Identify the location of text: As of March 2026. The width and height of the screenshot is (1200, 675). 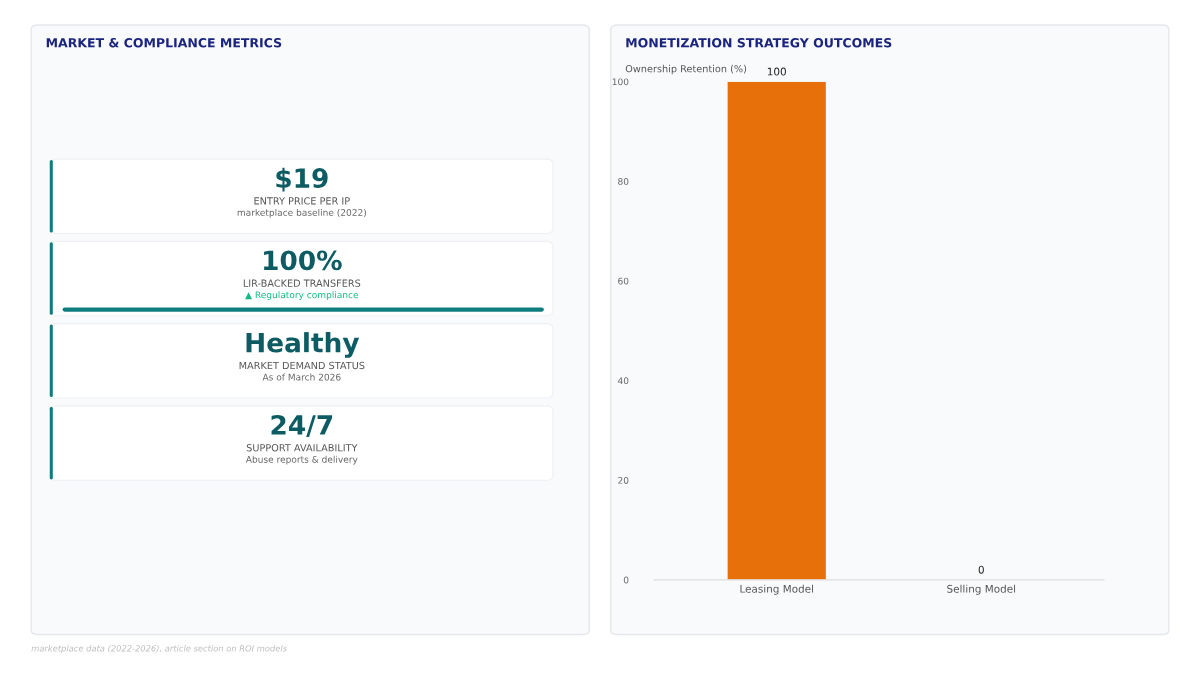
(301, 377).